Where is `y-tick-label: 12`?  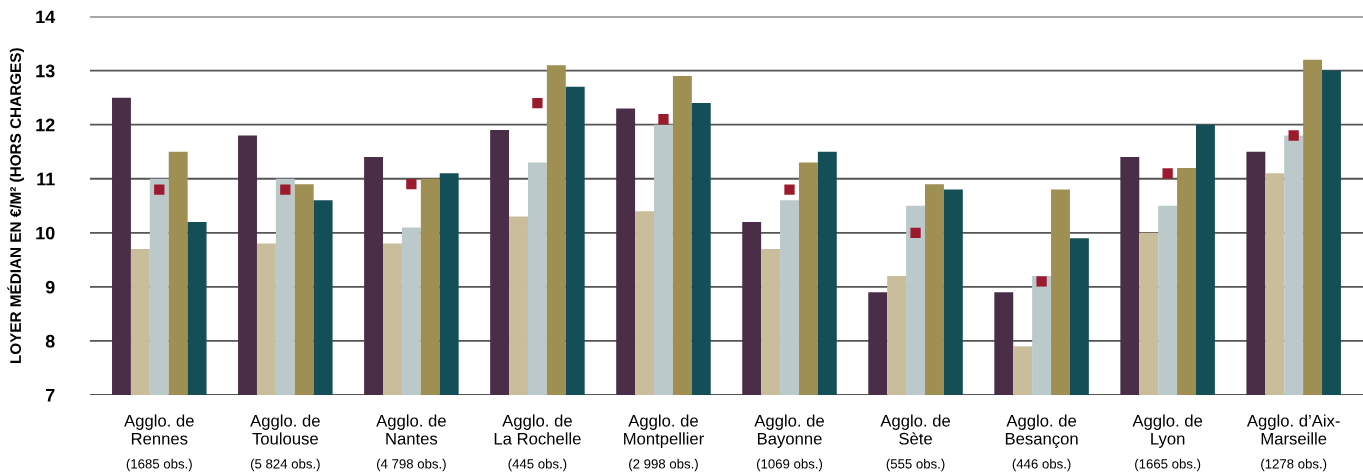 y-tick-label: 12 is located at coordinates (45, 125).